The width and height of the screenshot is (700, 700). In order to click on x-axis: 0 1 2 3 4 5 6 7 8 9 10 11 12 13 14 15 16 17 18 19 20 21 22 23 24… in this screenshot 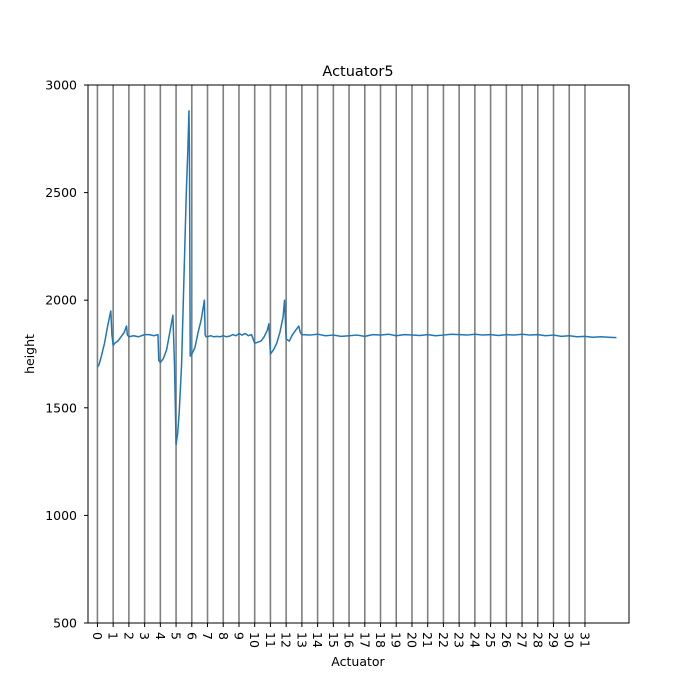, I will do `click(341, 635)`.